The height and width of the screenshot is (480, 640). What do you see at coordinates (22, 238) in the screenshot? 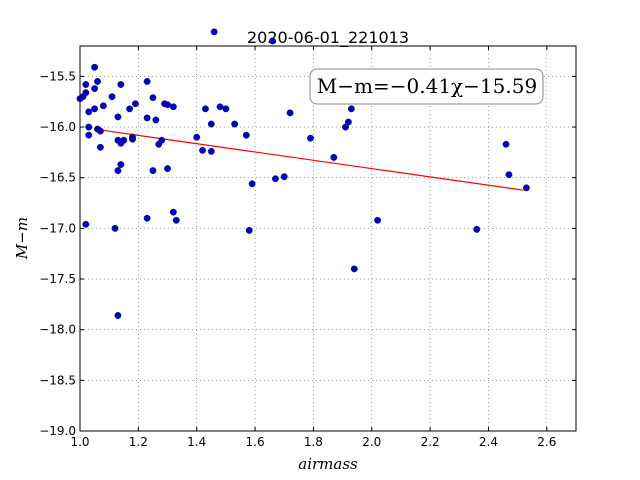
I see `y-axis-label: M−m` at bounding box center [22, 238].